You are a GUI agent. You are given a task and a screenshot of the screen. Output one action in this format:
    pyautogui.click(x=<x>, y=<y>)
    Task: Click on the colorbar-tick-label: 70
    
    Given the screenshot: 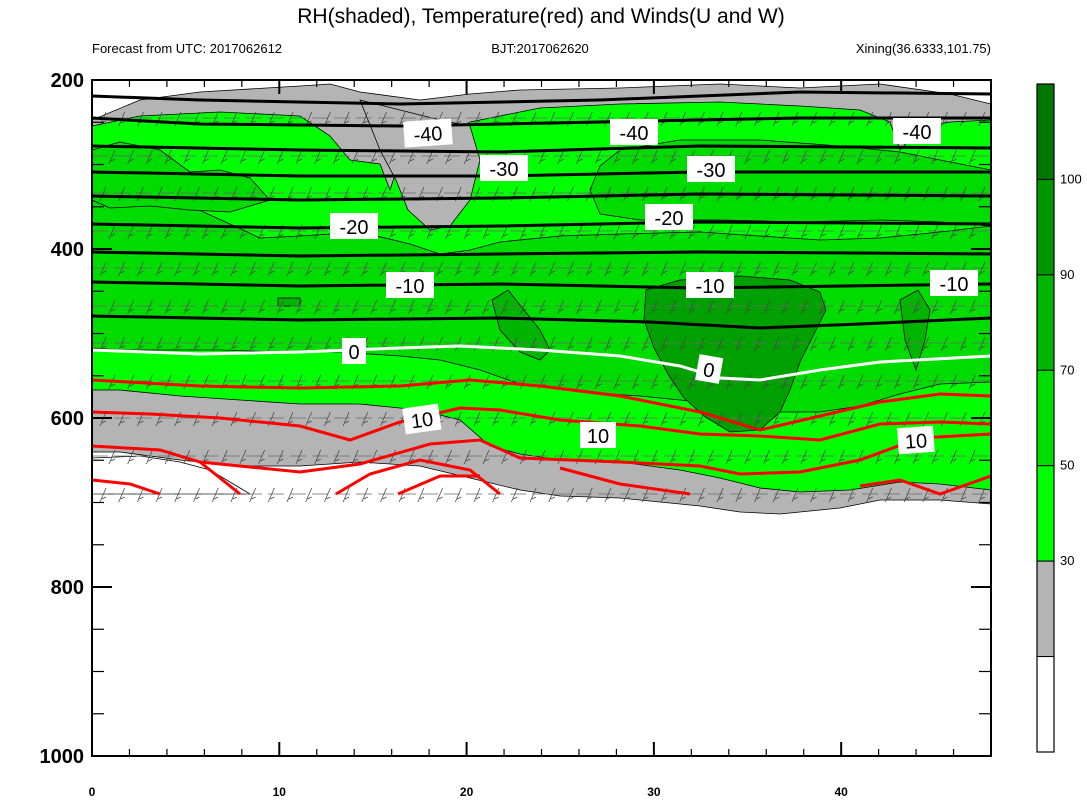 What is the action you would take?
    pyautogui.click(x=1067, y=369)
    